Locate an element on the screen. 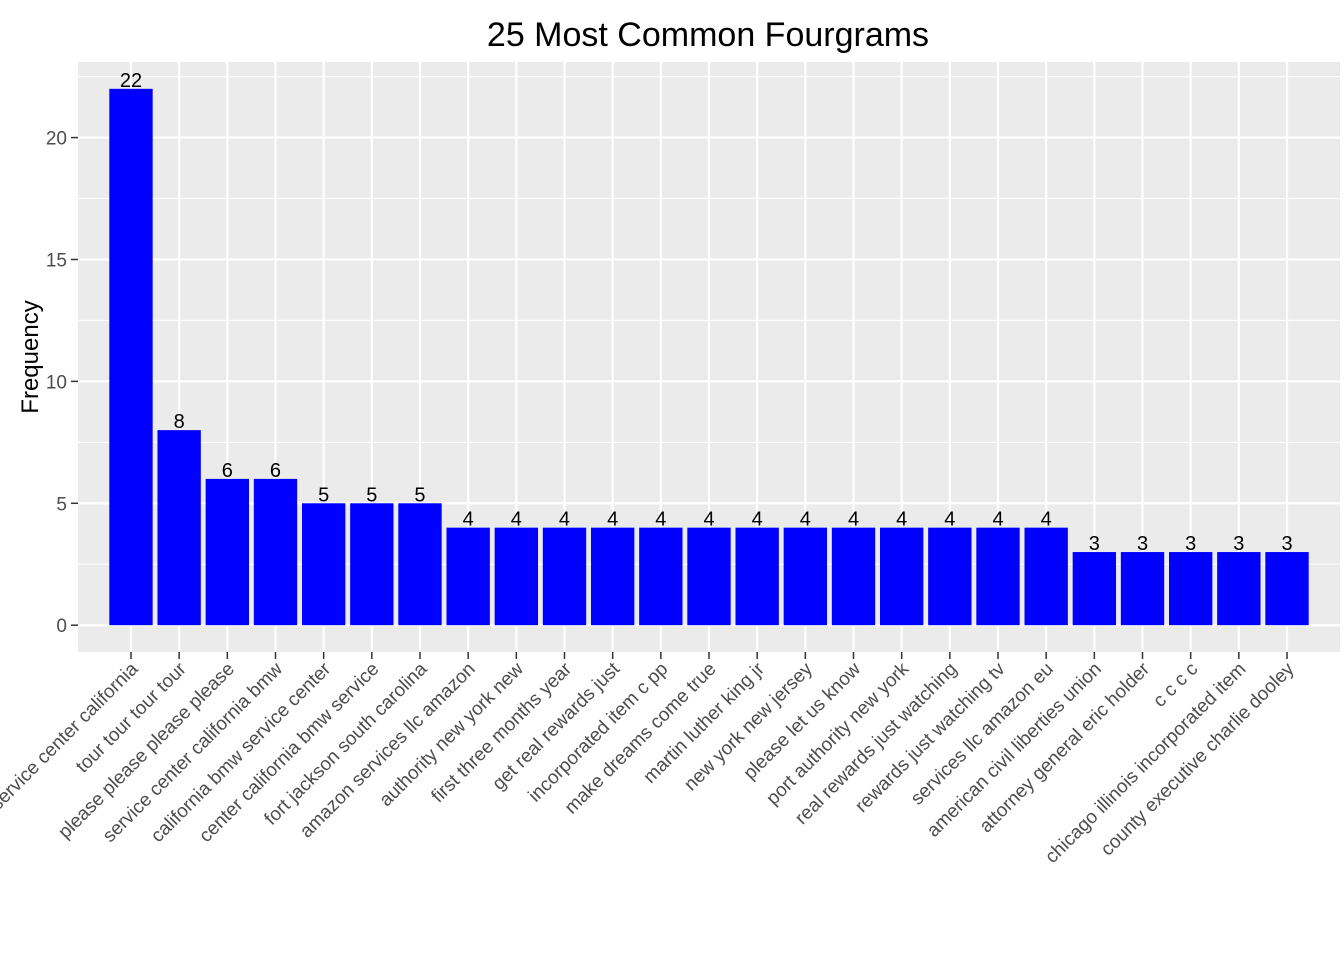  bar-value-label: 22 is located at coordinates (131, 81).